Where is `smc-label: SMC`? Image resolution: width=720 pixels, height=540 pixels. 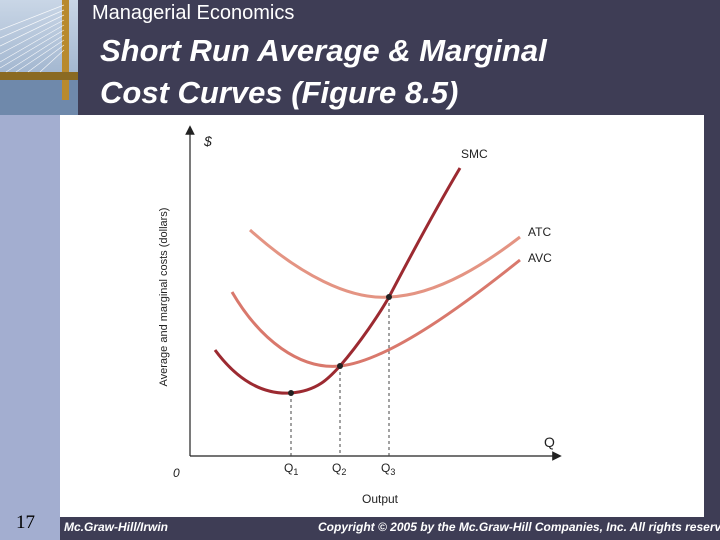 smc-label: SMC is located at coordinates (474, 154).